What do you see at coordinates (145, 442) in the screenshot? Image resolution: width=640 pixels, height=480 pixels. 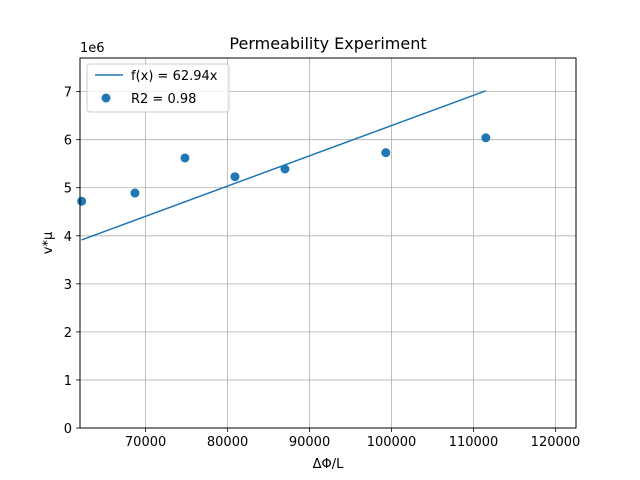 I see `x-tick-label: 70000` at bounding box center [145, 442].